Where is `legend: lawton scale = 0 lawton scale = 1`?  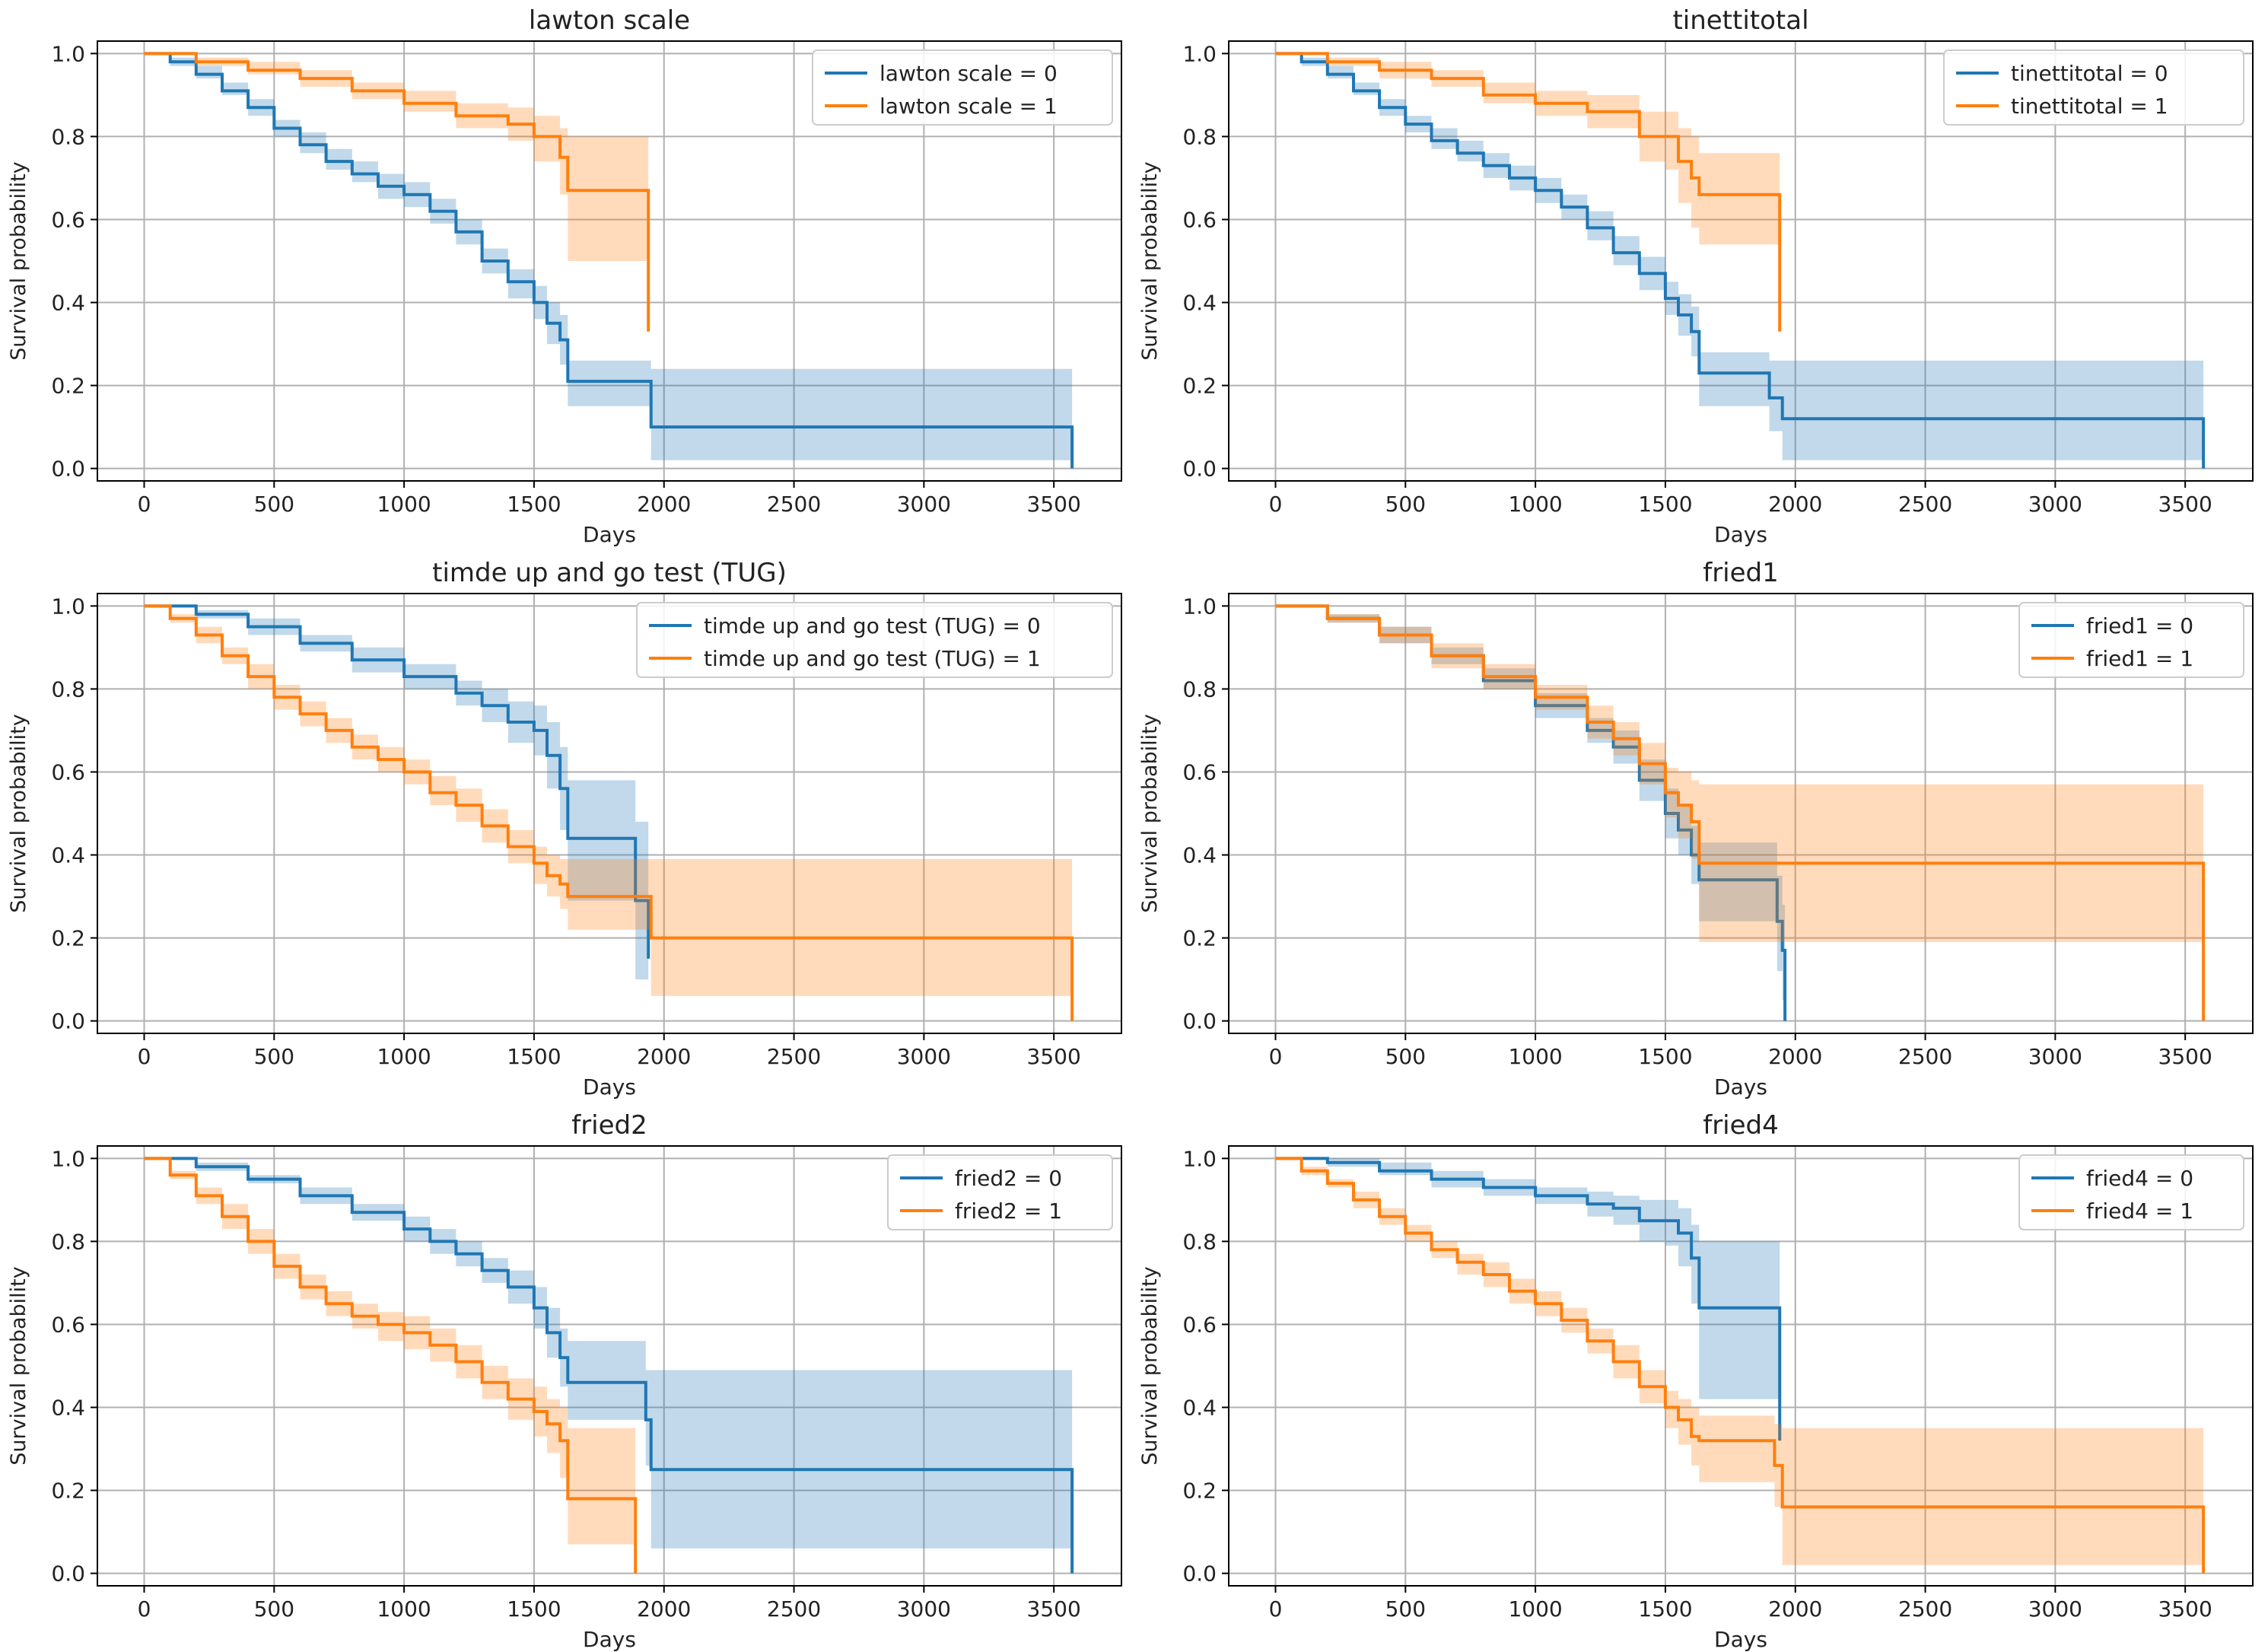 legend: lawton scale = 0 lawton scale = 1 is located at coordinates (962, 87).